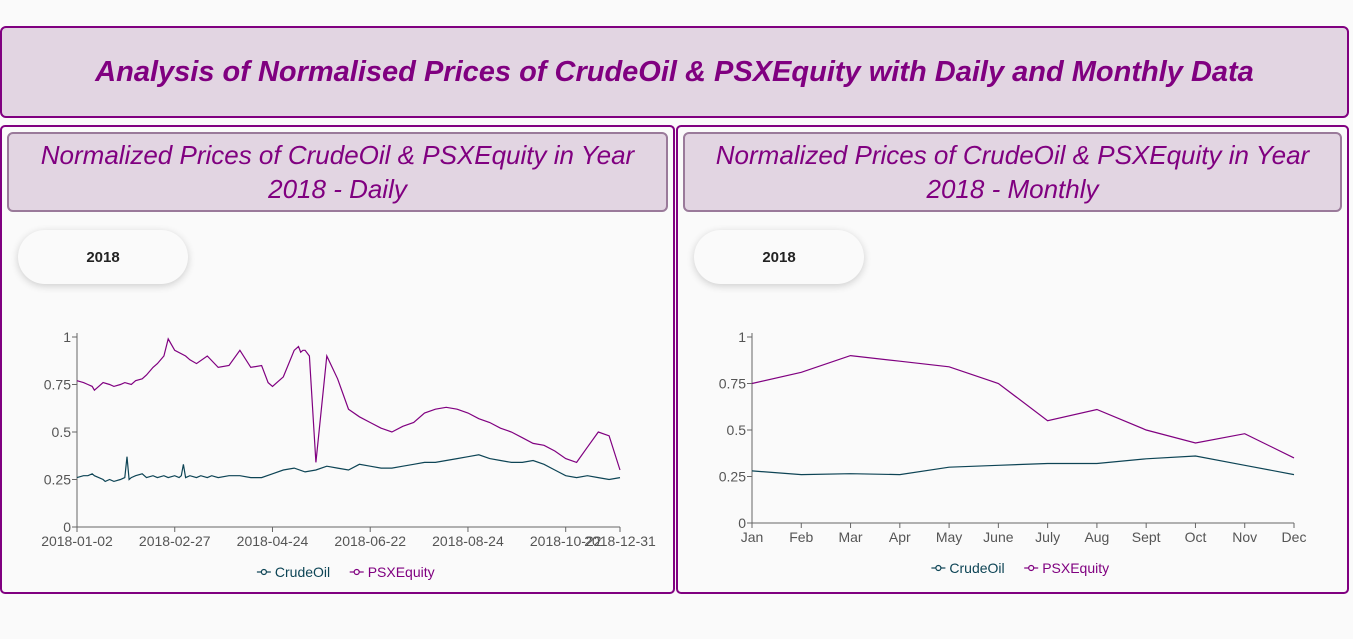  Describe the element at coordinates (801, 537) in the screenshot. I see `x-tick-label: Feb` at that location.